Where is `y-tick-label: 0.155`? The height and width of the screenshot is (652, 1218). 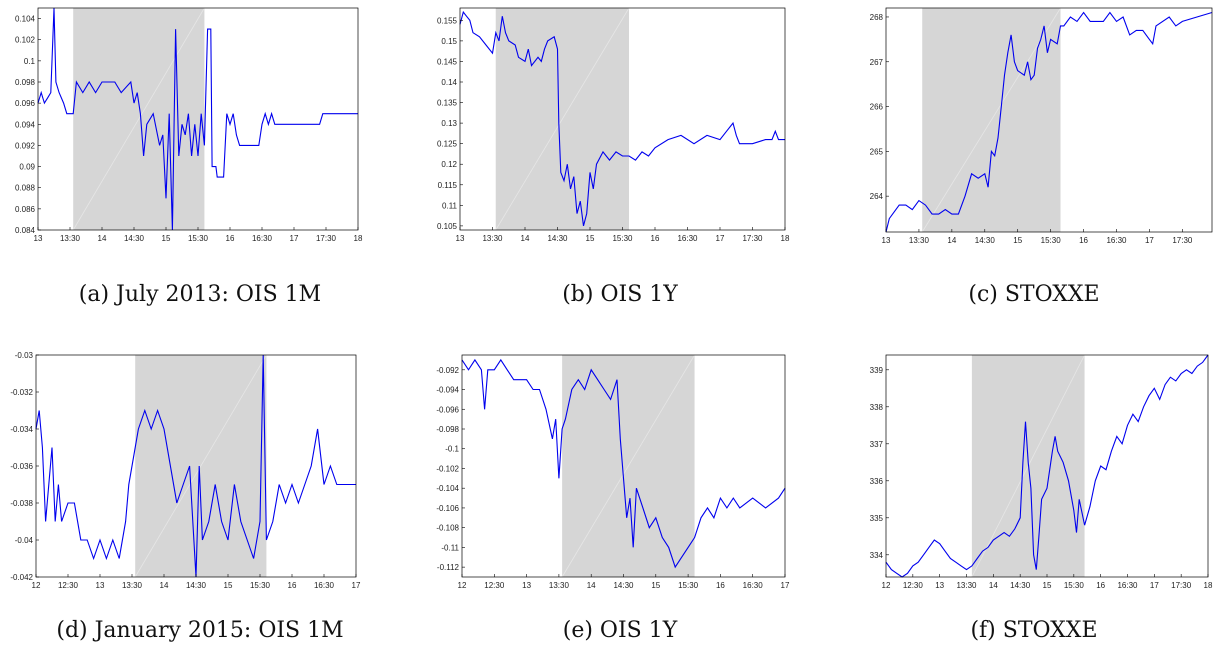 y-tick-label: 0.155 is located at coordinates (447, 20).